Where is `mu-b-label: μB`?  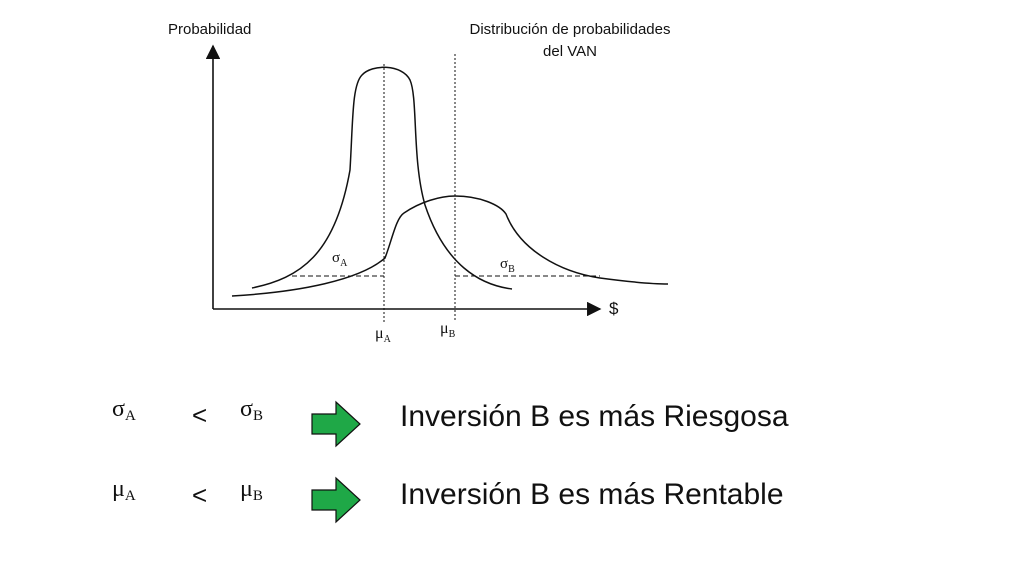 mu-b-label: μB is located at coordinates (448, 330).